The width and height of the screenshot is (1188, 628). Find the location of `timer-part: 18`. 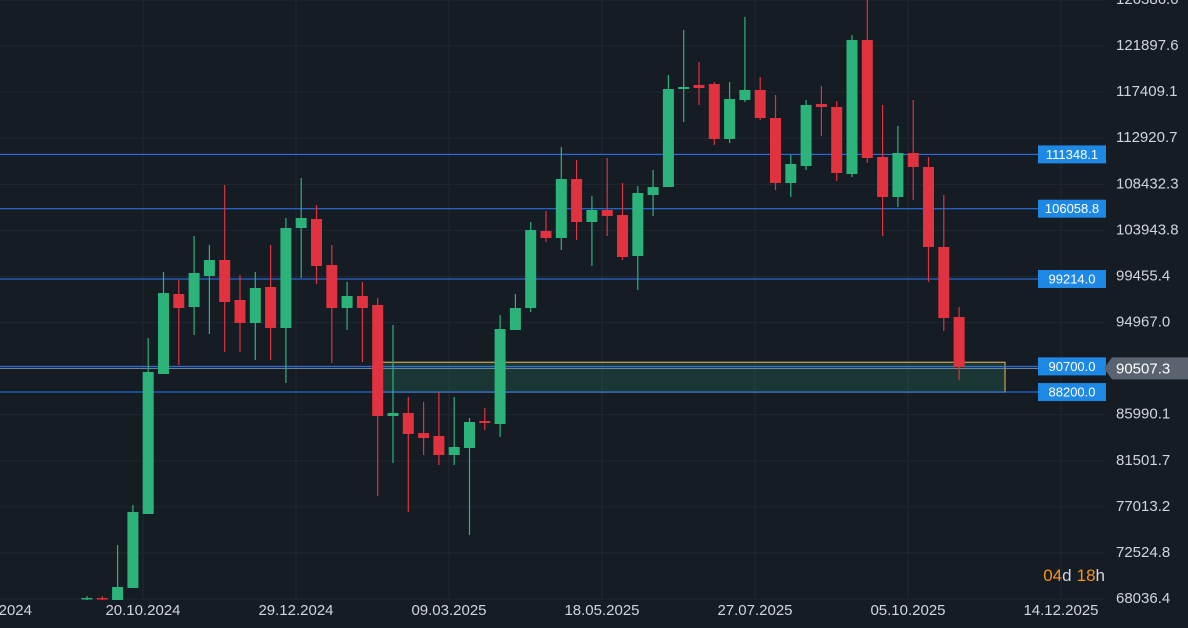

timer-part: 18 is located at coordinates (1086, 575).